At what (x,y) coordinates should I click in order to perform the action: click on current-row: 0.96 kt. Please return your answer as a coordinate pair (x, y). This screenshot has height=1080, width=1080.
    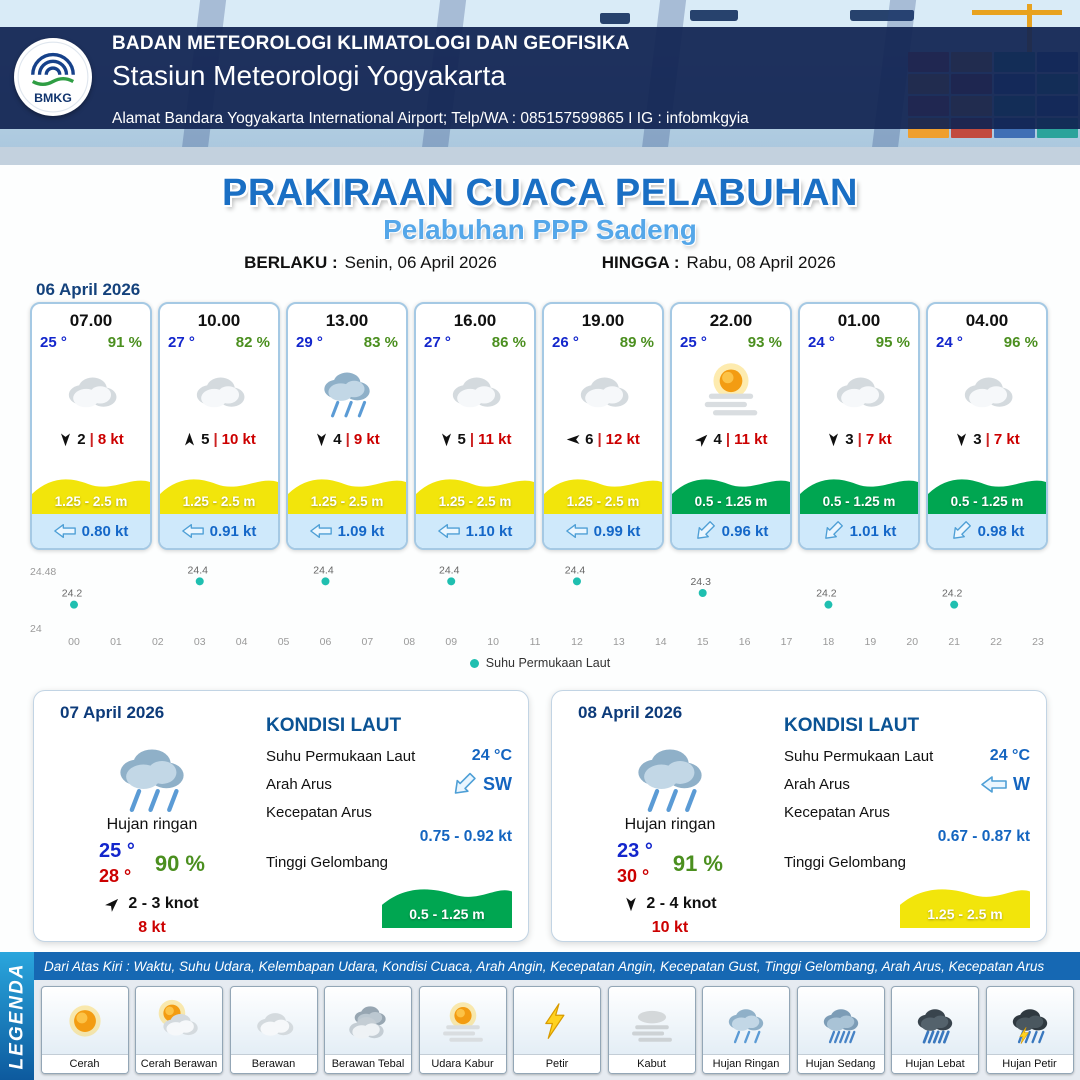
    Looking at the image, I should click on (731, 531).